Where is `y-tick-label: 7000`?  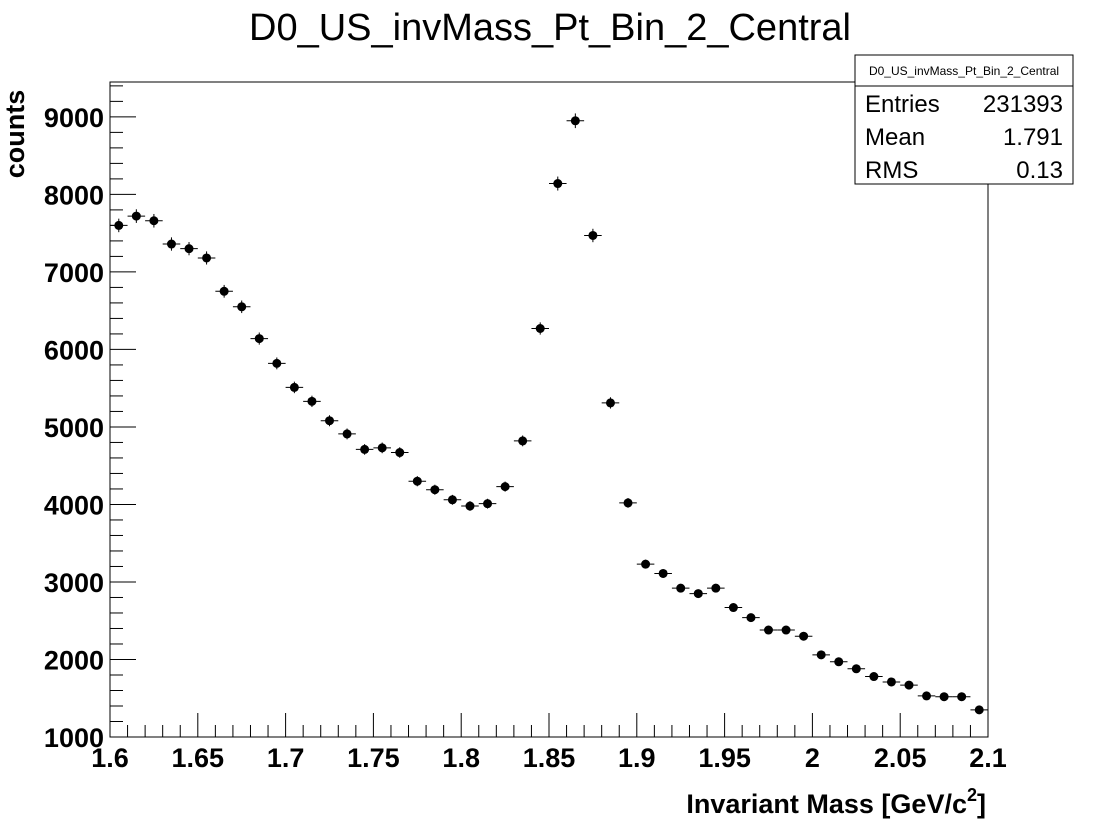
y-tick-label: 7000 is located at coordinates (74, 273).